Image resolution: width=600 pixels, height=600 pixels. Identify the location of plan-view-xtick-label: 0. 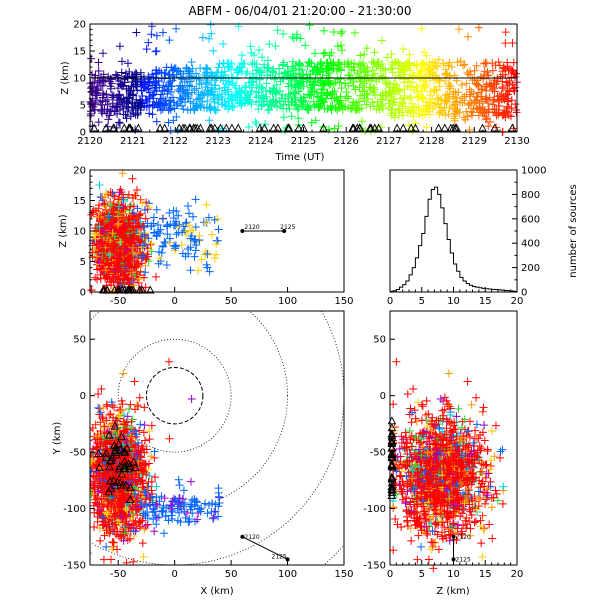
(174, 574).